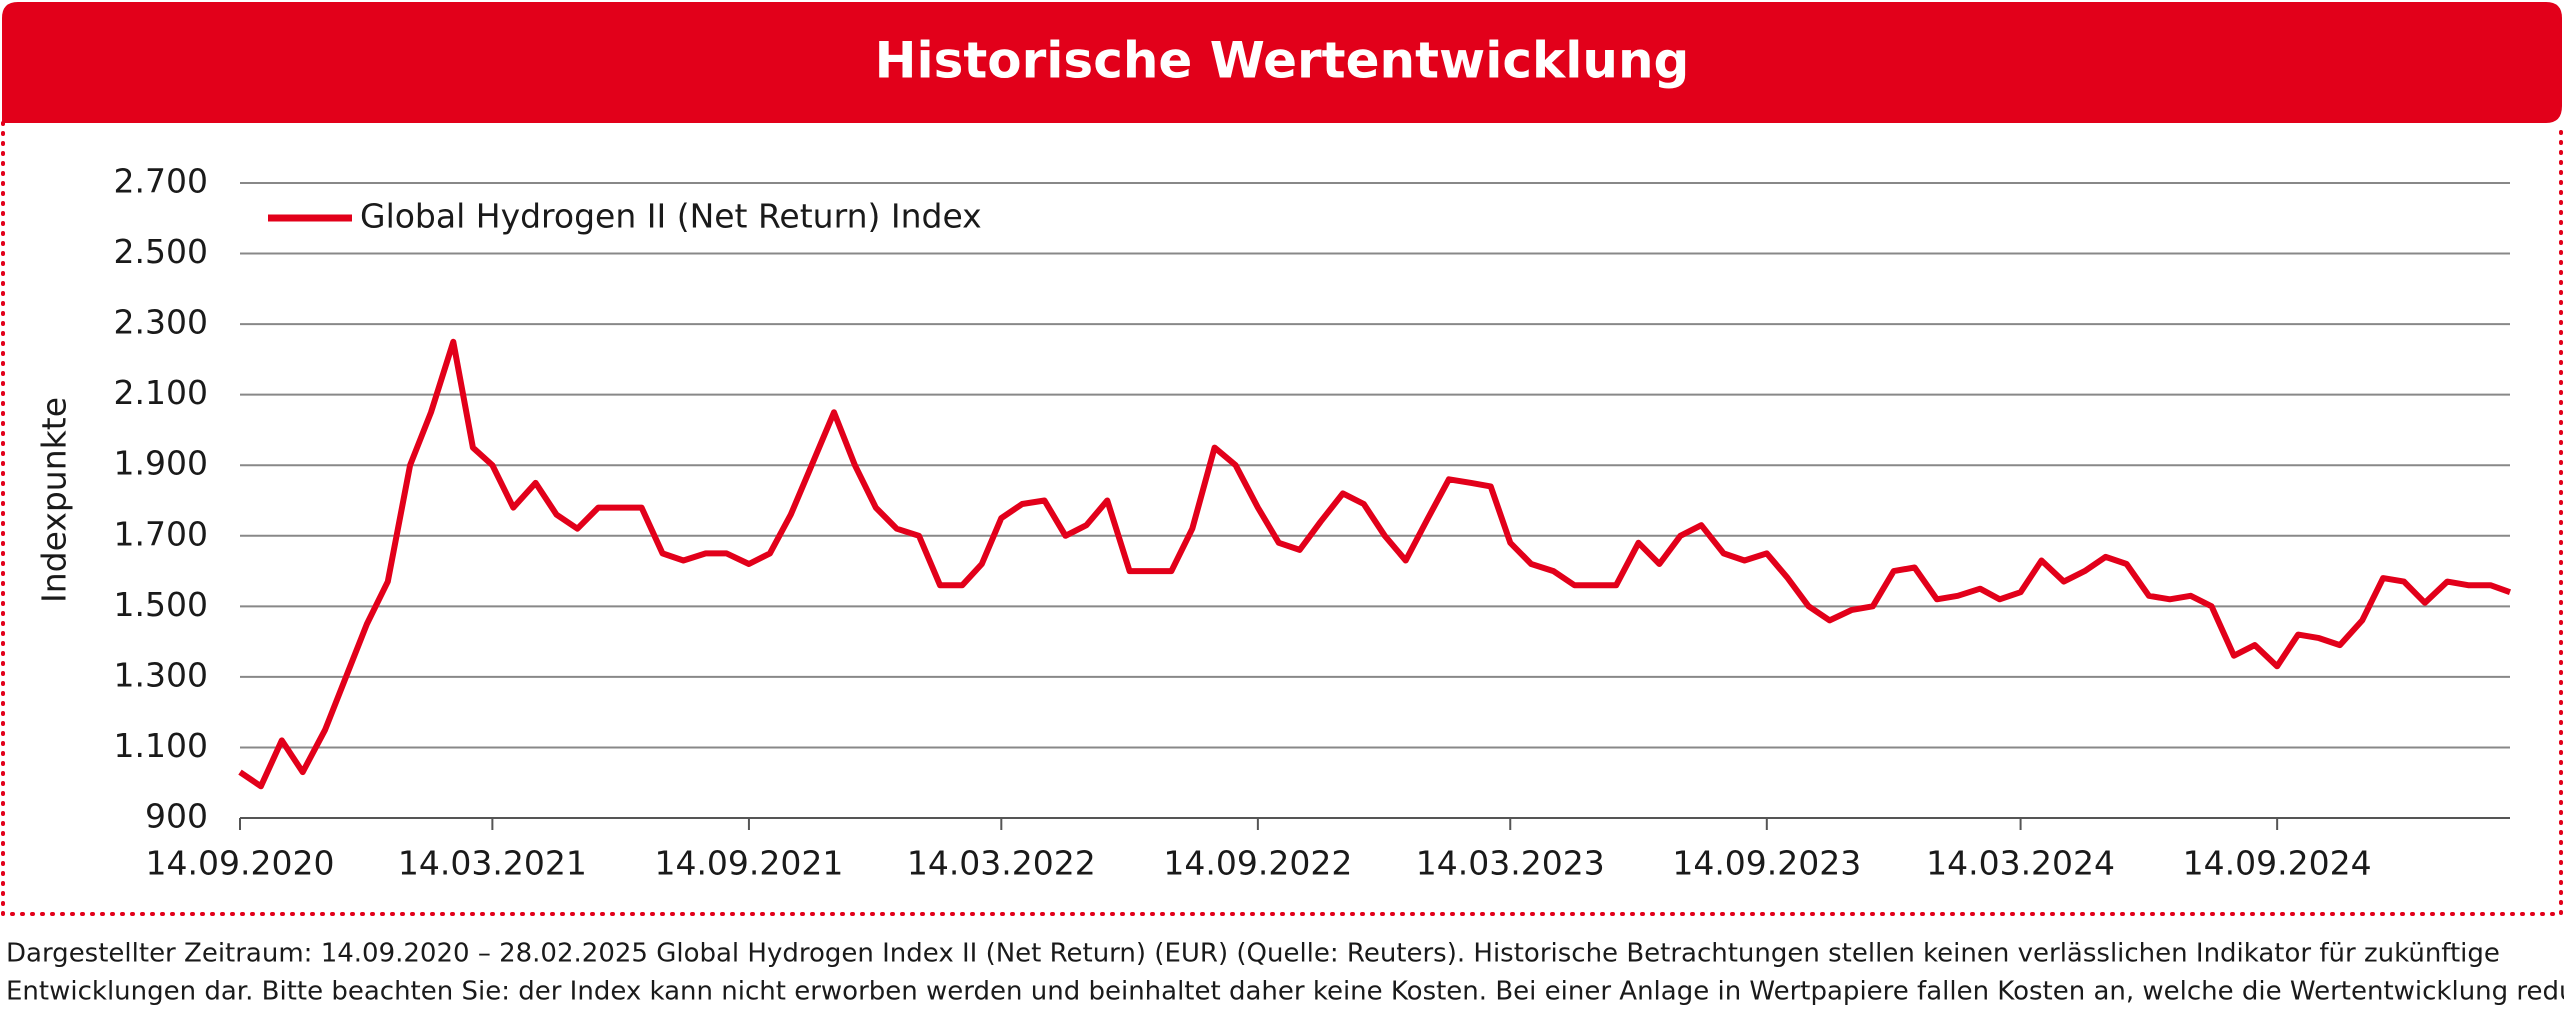 This screenshot has height=1013, width=2564. Describe the element at coordinates (1257, 863) in the screenshot. I see `x-tick-label: 14.09.2022` at that location.